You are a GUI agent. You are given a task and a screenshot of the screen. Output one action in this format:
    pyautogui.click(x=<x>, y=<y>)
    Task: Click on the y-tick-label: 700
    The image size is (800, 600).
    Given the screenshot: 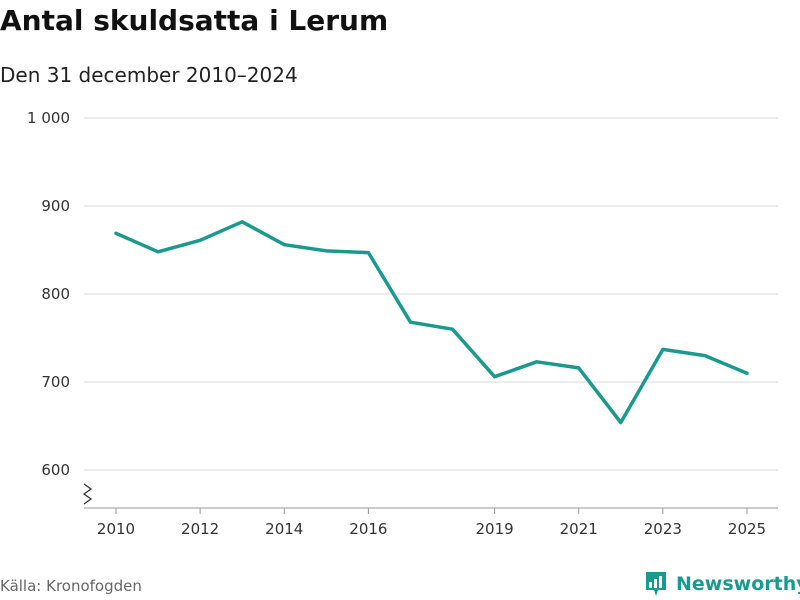 What is the action you would take?
    pyautogui.click(x=55, y=382)
    